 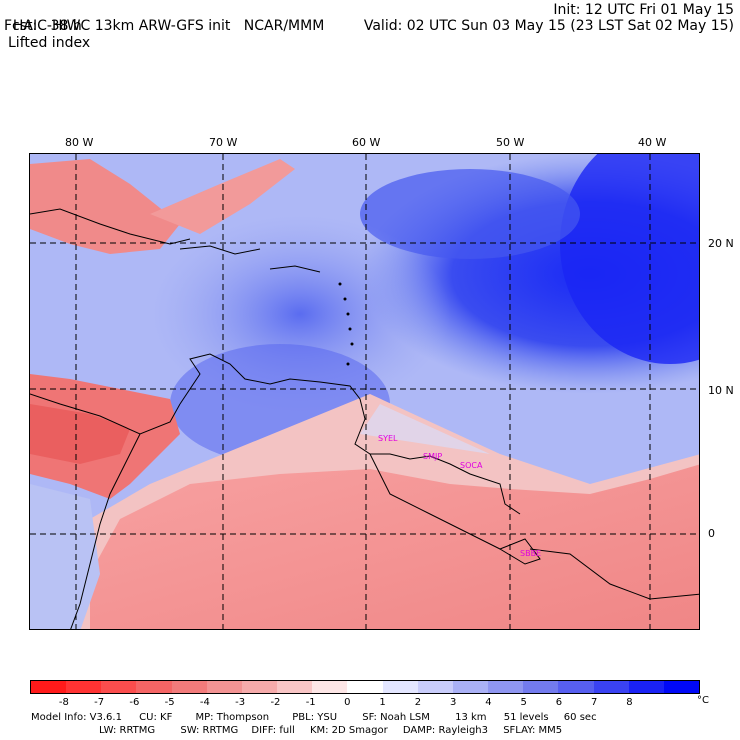 What do you see at coordinates (559, 702) in the screenshot?
I see `colorbar-tick-label: 6` at bounding box center [559, 702].